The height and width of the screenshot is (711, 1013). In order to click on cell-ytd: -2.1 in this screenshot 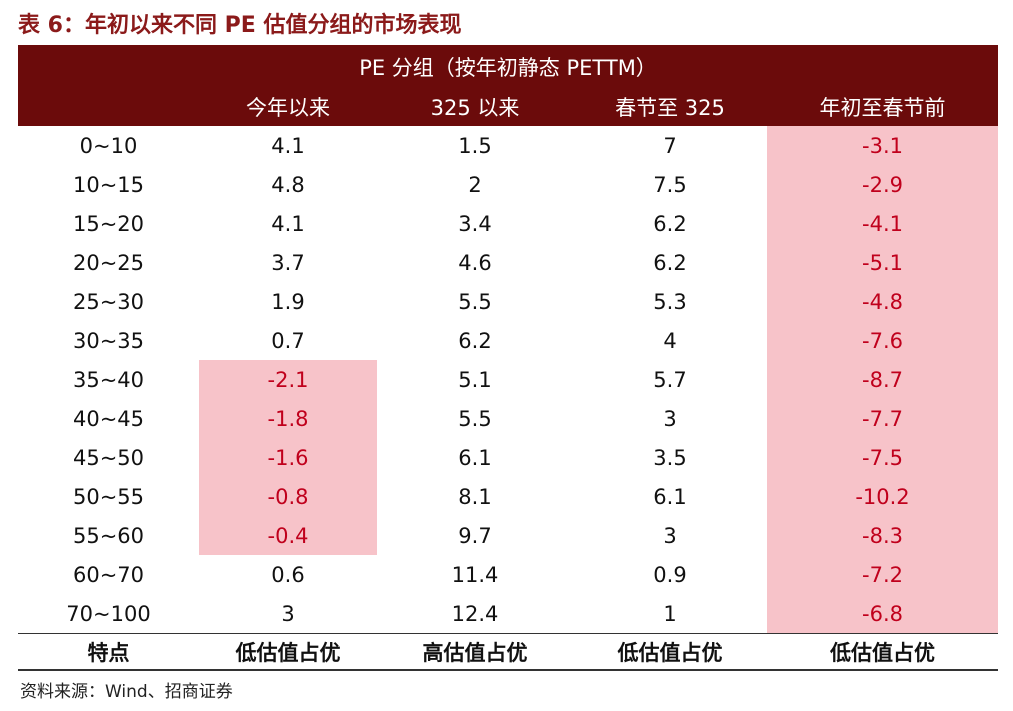, I will do `click(288, 379)`.